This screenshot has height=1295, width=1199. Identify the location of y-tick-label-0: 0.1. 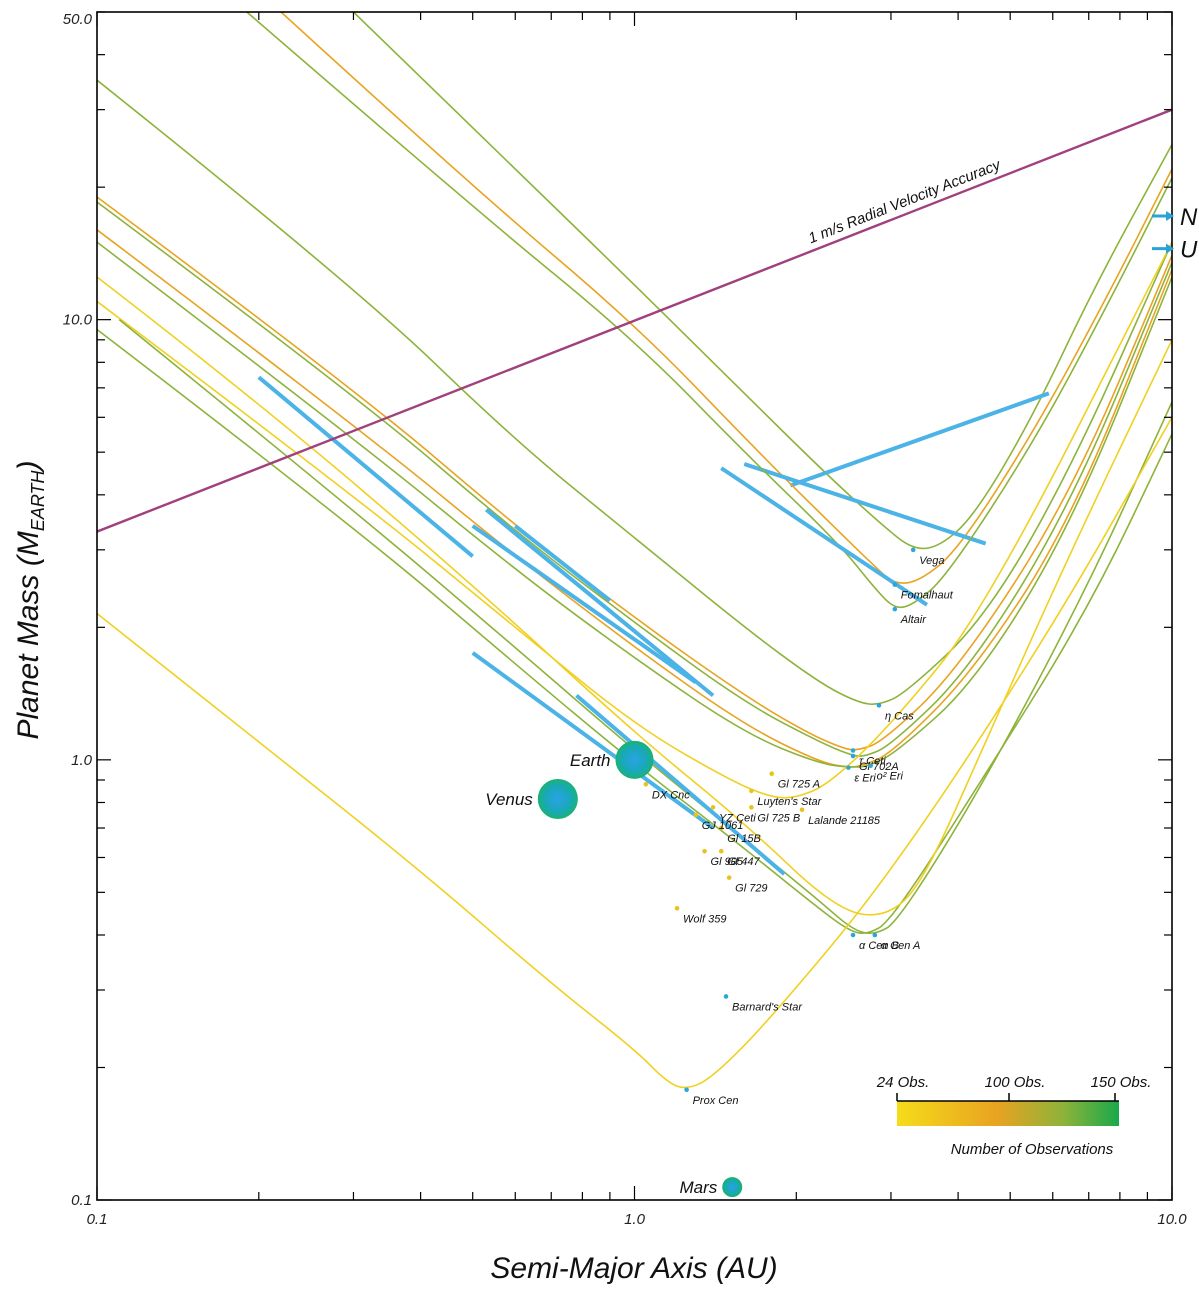
(81, 1200).